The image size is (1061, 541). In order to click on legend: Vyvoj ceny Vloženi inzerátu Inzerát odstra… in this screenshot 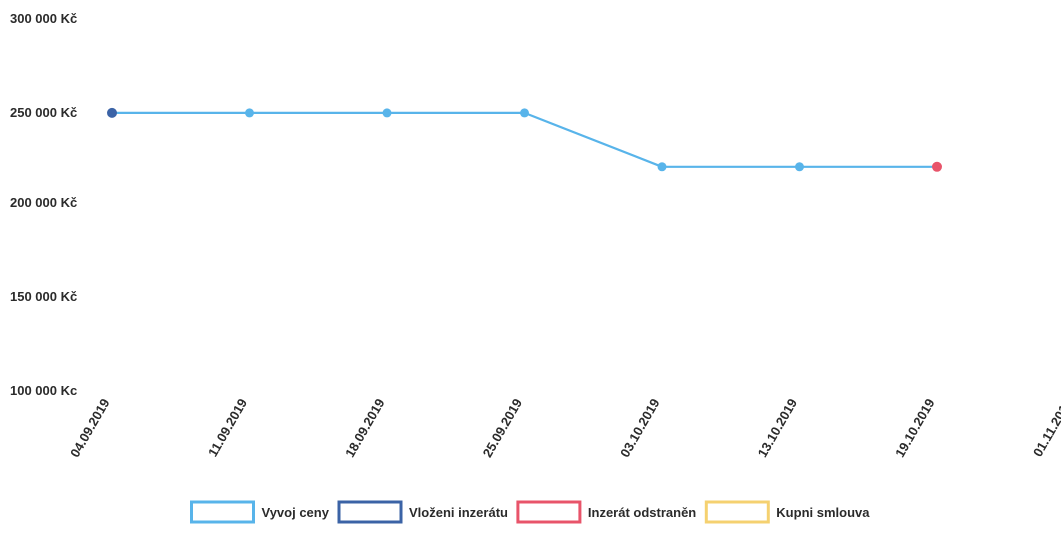, I will do `click(530, 512)`.